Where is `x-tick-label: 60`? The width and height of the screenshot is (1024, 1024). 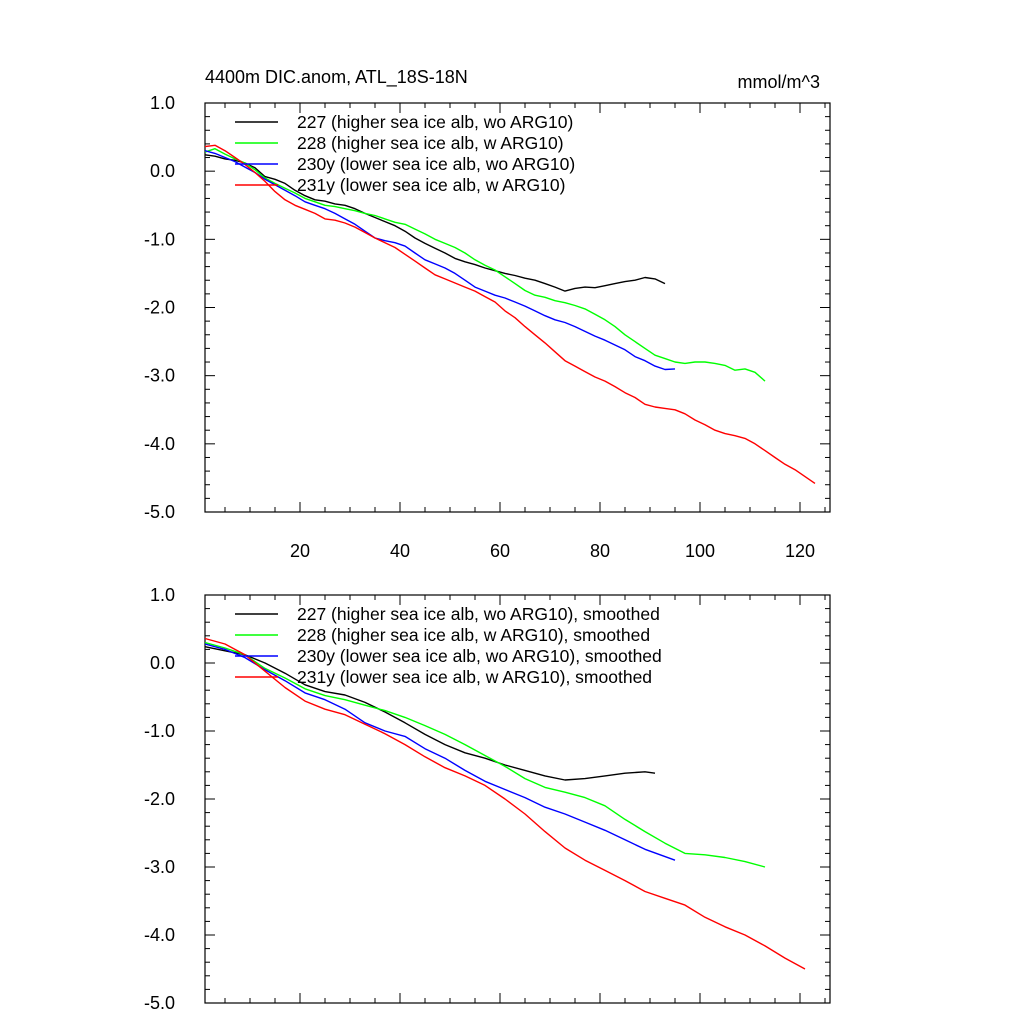 x-tick-label: 60 is located at coordinates (500, 551).